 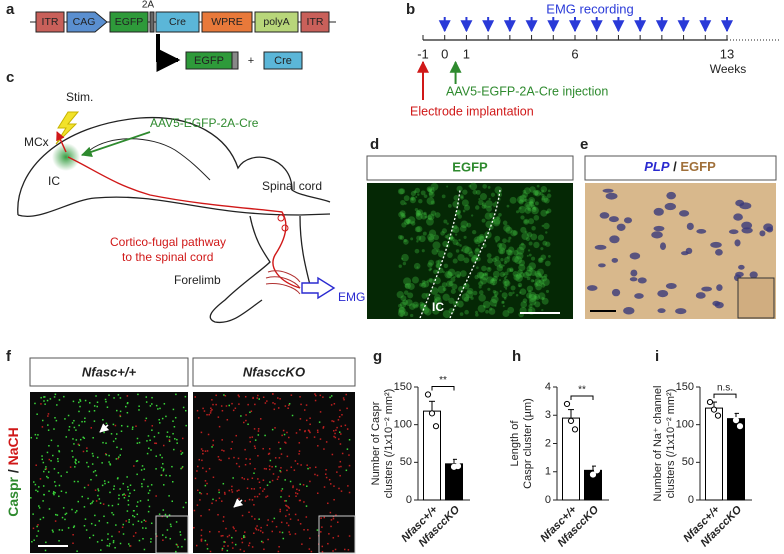 What do you see at coordinates (238, 503) in the screenshot?
I see `pointer` at bounding box center [238, 503].